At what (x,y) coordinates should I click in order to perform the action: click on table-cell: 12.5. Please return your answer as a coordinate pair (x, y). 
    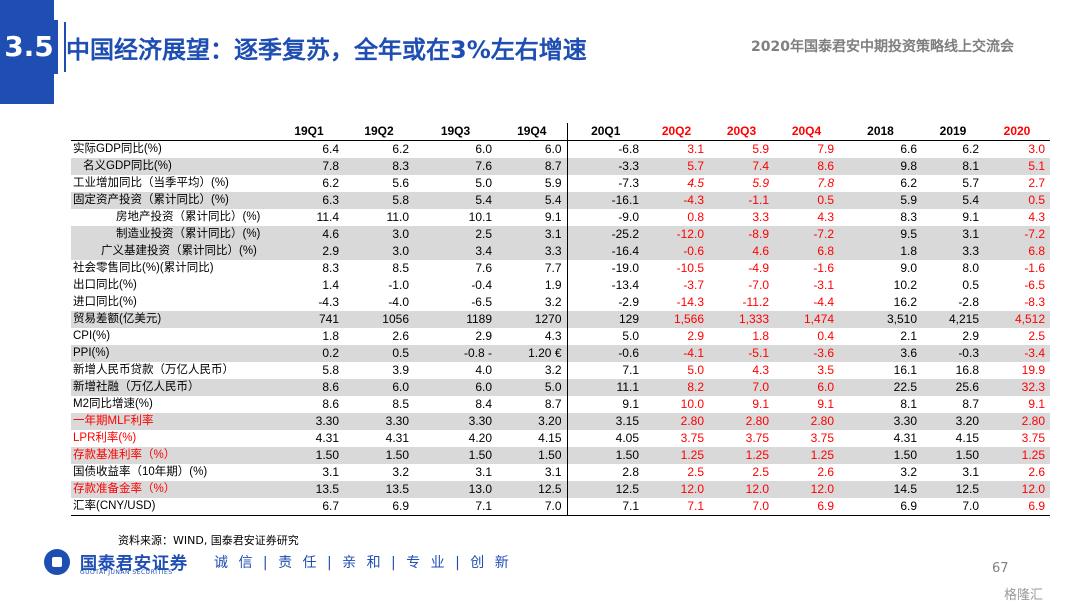
    Looking at the image, I should click on (953, 489).